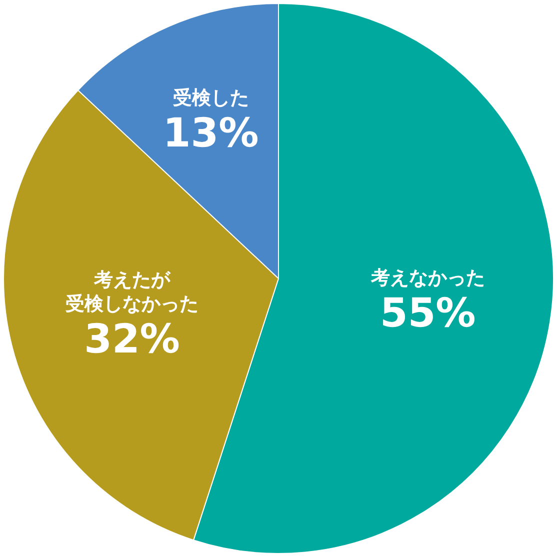 Image resolution: width=557 pixels, height=557 pixels. What do you see at coordinates (132, 339) in the screenshot?
I see `data-label: 32%` at bounding box center [132, 339].